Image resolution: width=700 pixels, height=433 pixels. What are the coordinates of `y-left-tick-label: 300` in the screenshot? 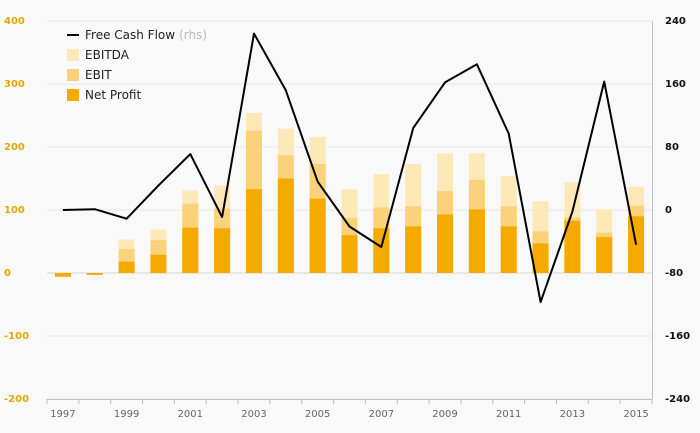 It's located at (14, 84).